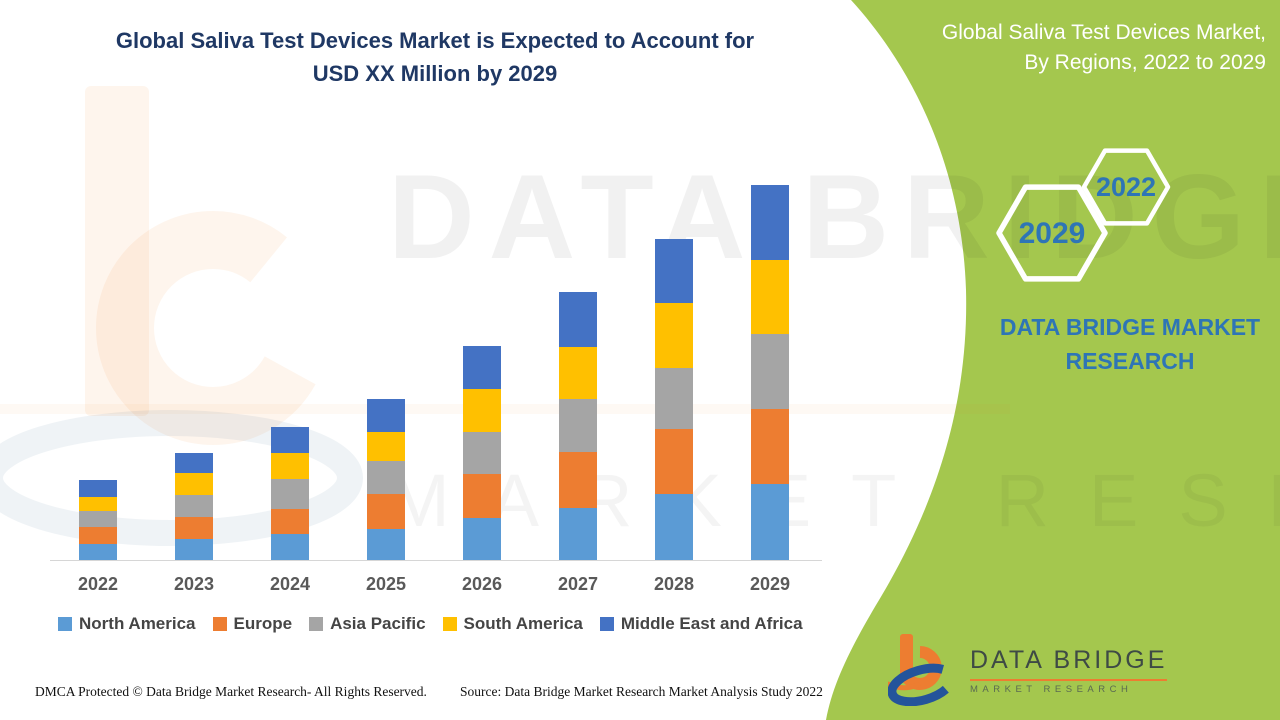 Image resolution: width=1280 pixels, height=720 pixels. I want to click on legend-item-europe: Europe, so click(252, 624).